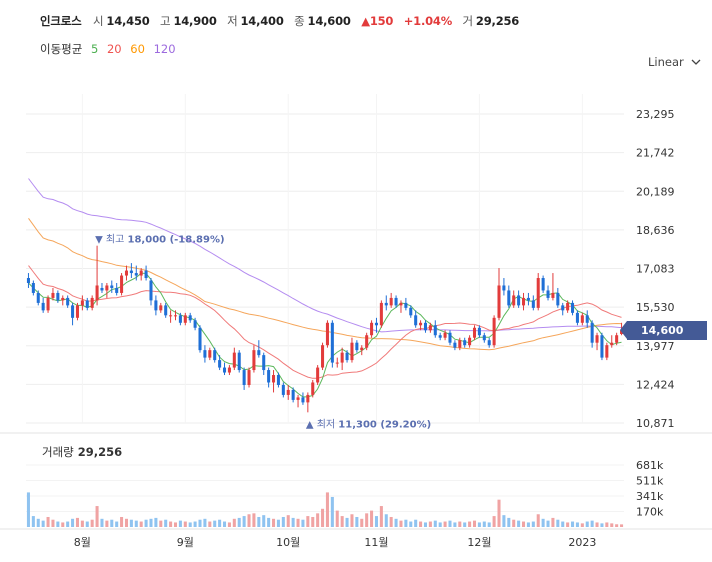 The image size is (712, 562). I want to click on change-percent: +1.04%, so click(428, 21).